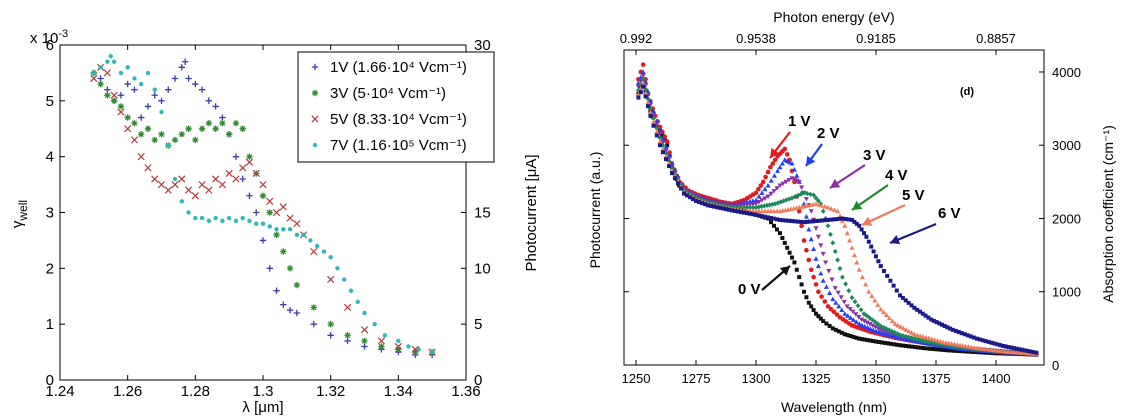  What do you see at coordinates (482, 213) in the screenshot?
I see `y2-tick-label: 15` at bounding box center [482, 213].